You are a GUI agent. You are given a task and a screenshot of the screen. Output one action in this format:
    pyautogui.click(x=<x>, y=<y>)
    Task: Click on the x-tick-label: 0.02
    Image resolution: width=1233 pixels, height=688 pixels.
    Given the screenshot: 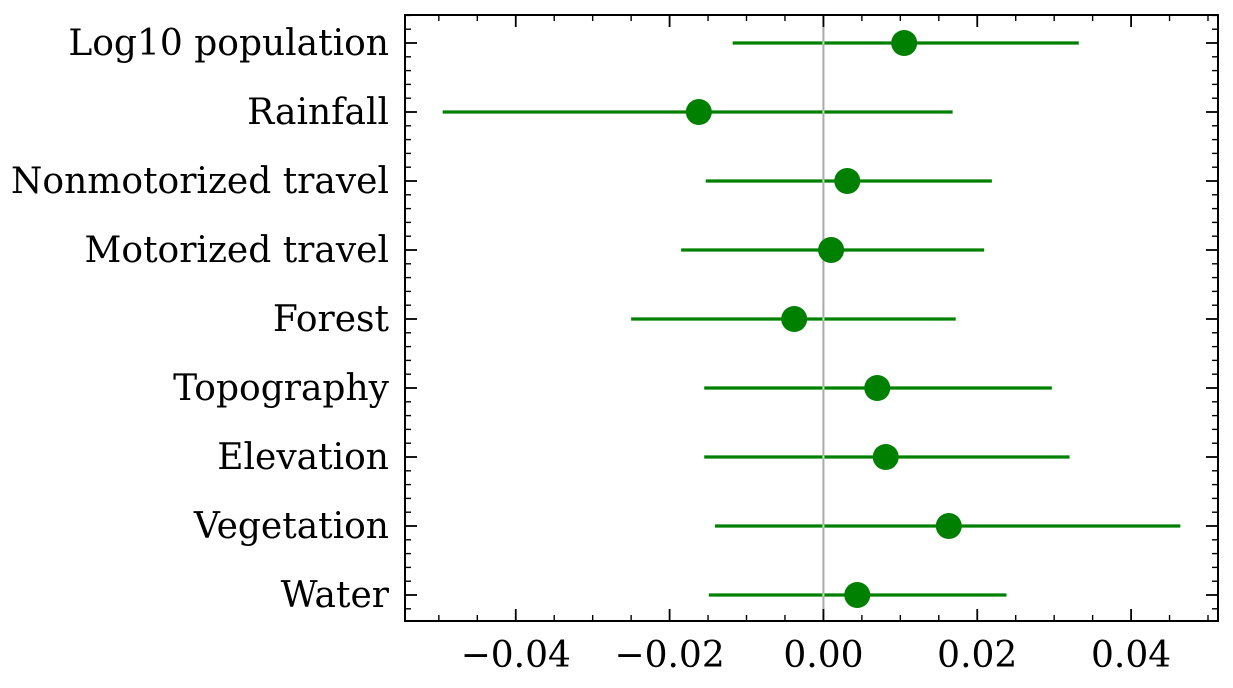 What is the action you would take?
    pyautogui.click(x=977, y=655)
    